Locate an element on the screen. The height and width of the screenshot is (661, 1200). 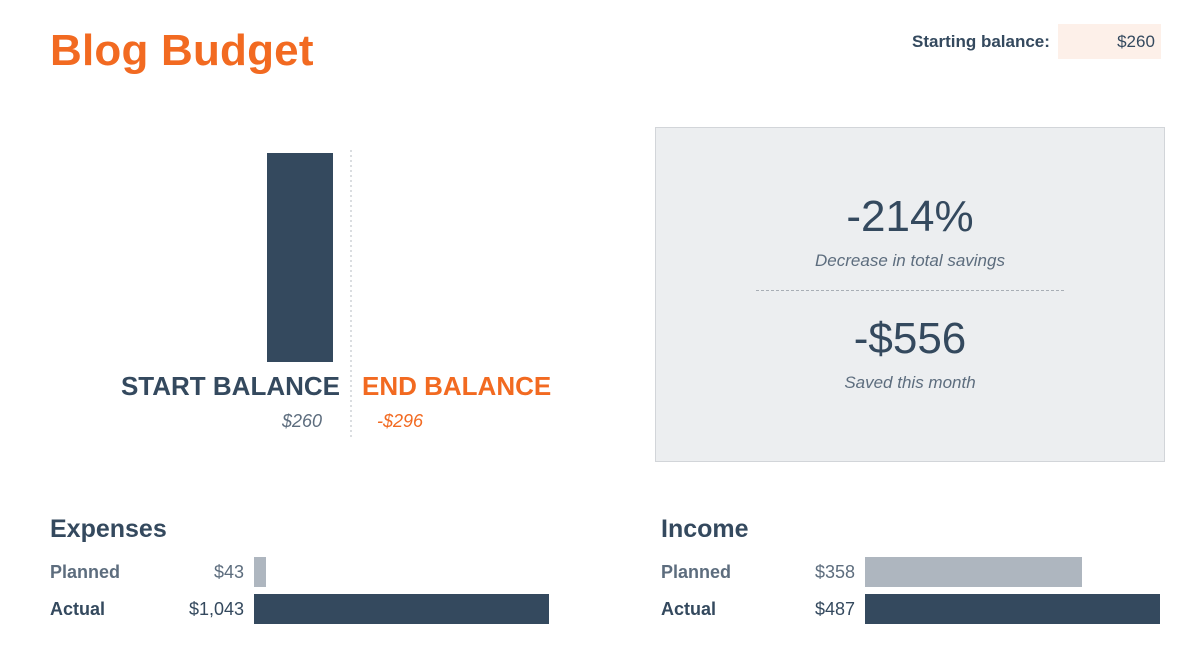
income-title: Income is located at coordinates (705, 529).